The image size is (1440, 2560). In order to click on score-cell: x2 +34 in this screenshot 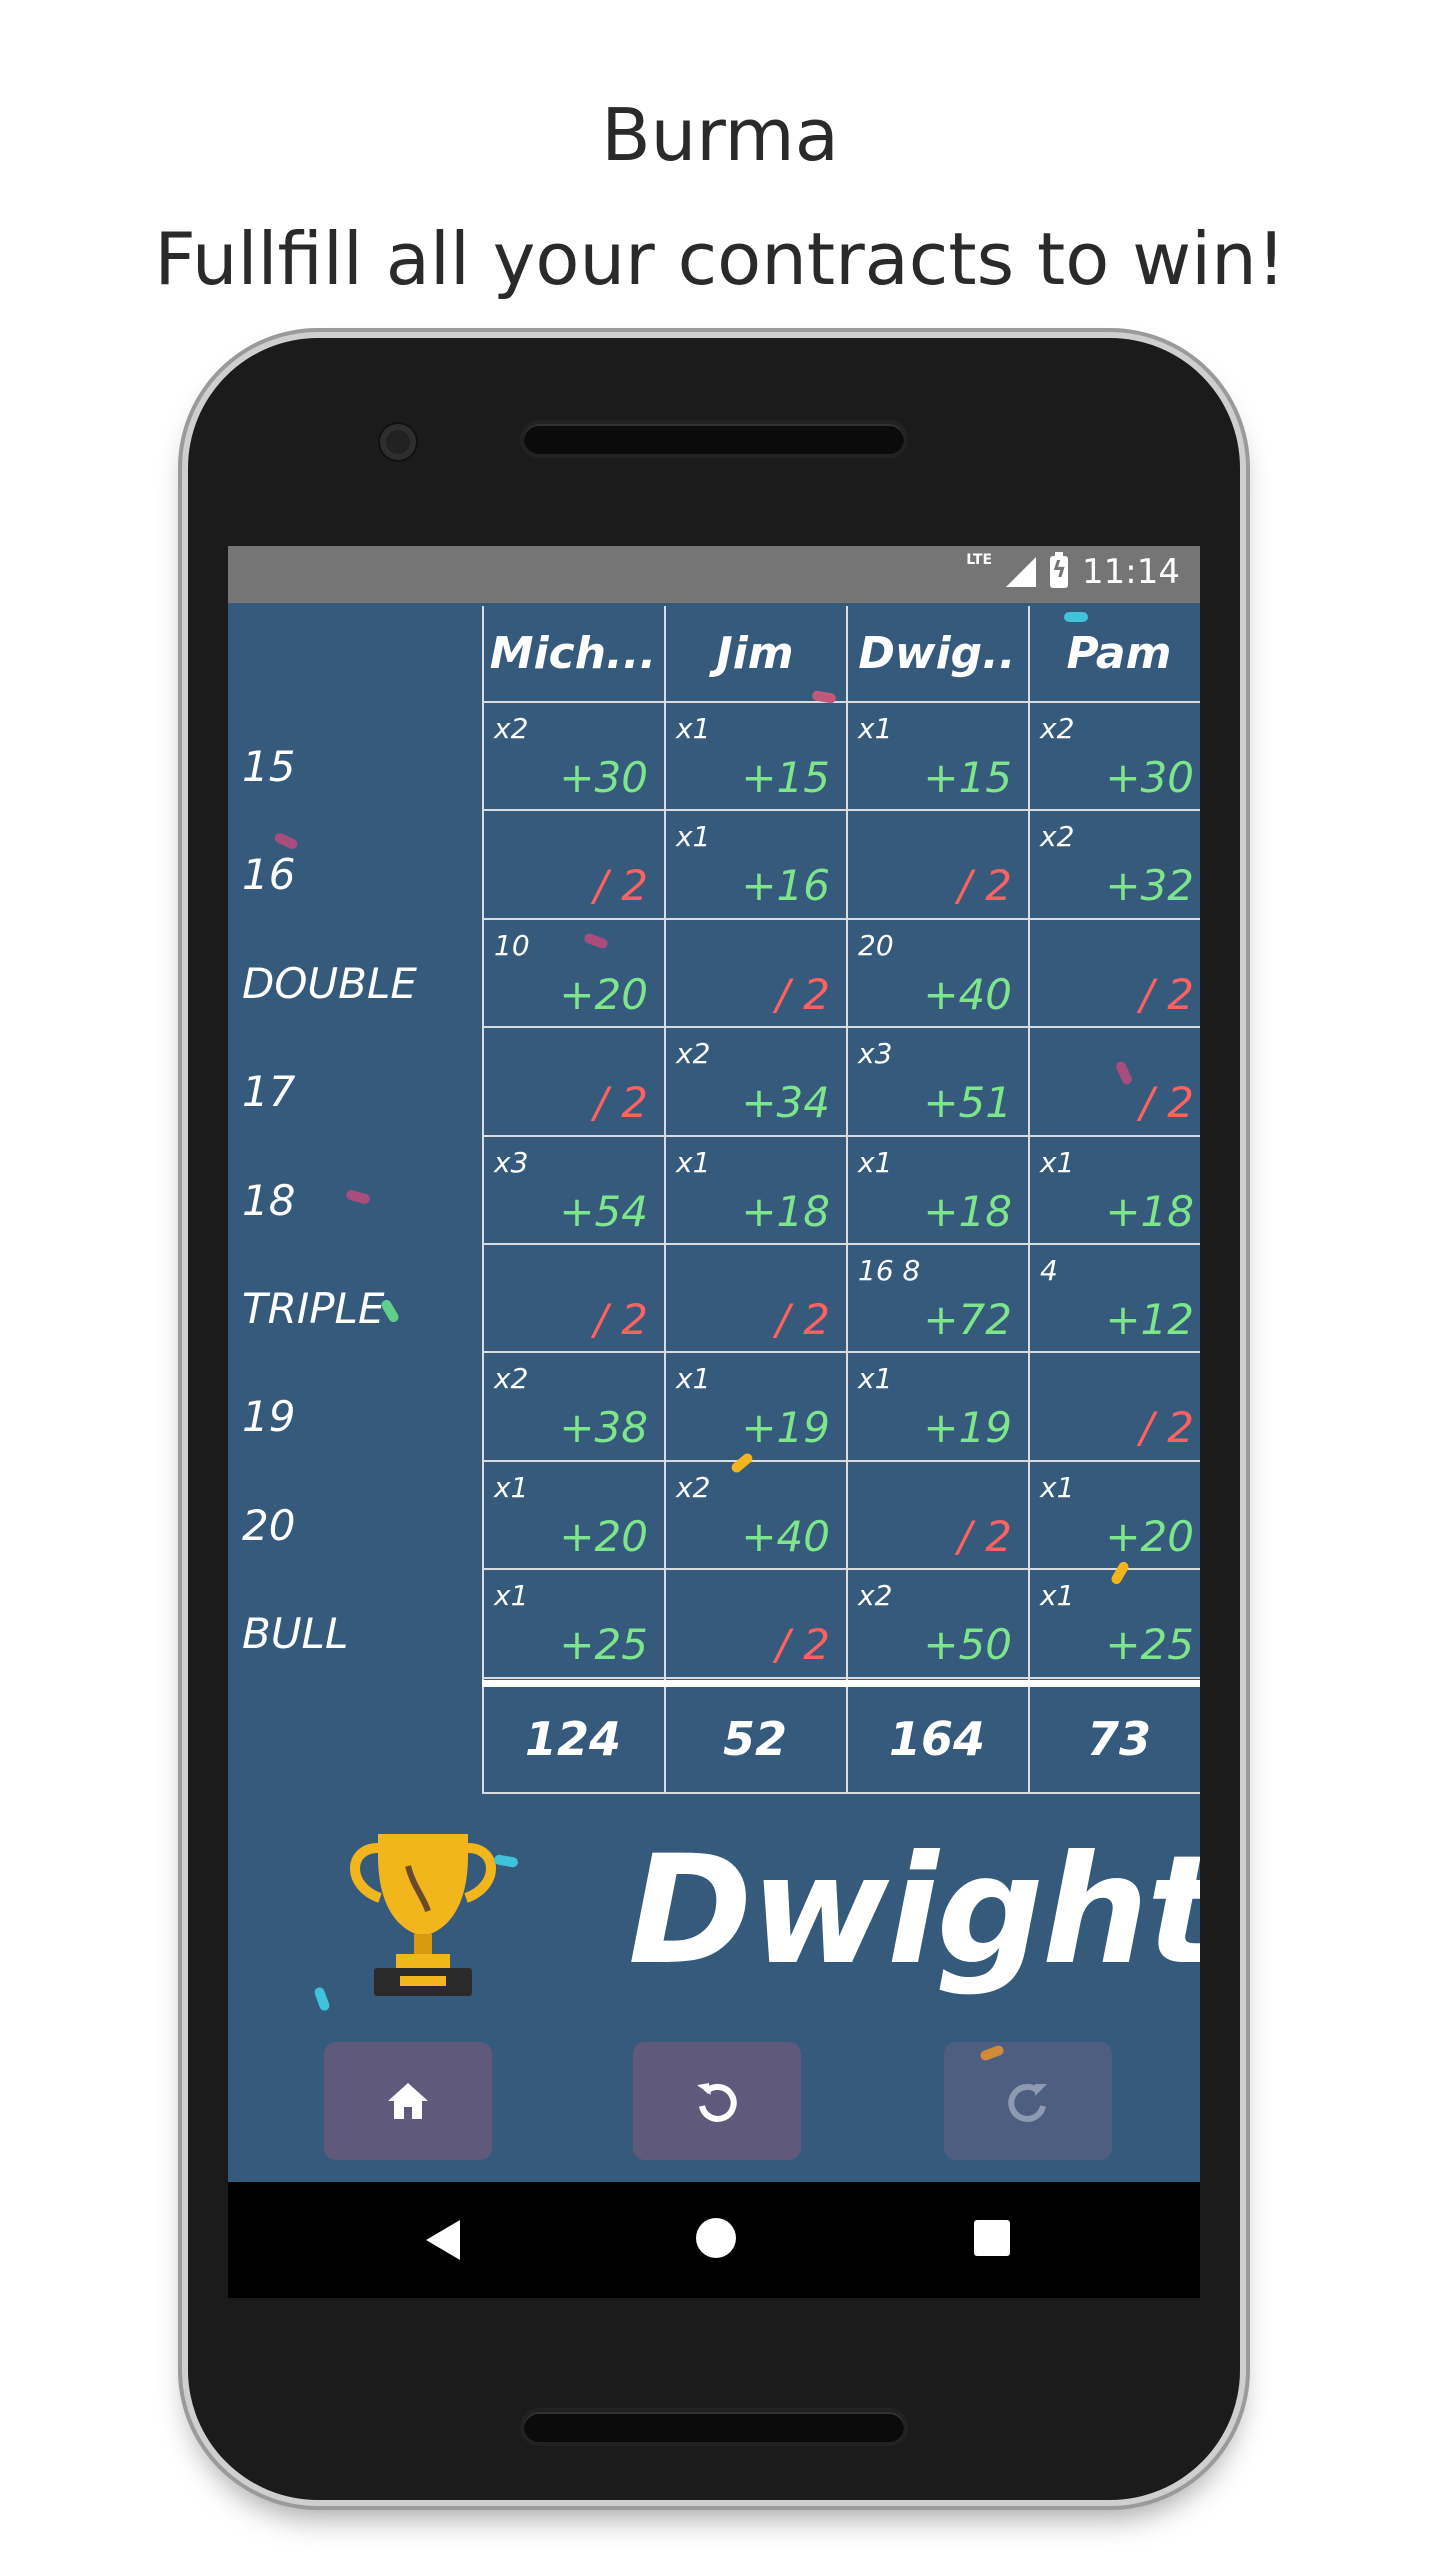, I will do `click(755, 1081)`.